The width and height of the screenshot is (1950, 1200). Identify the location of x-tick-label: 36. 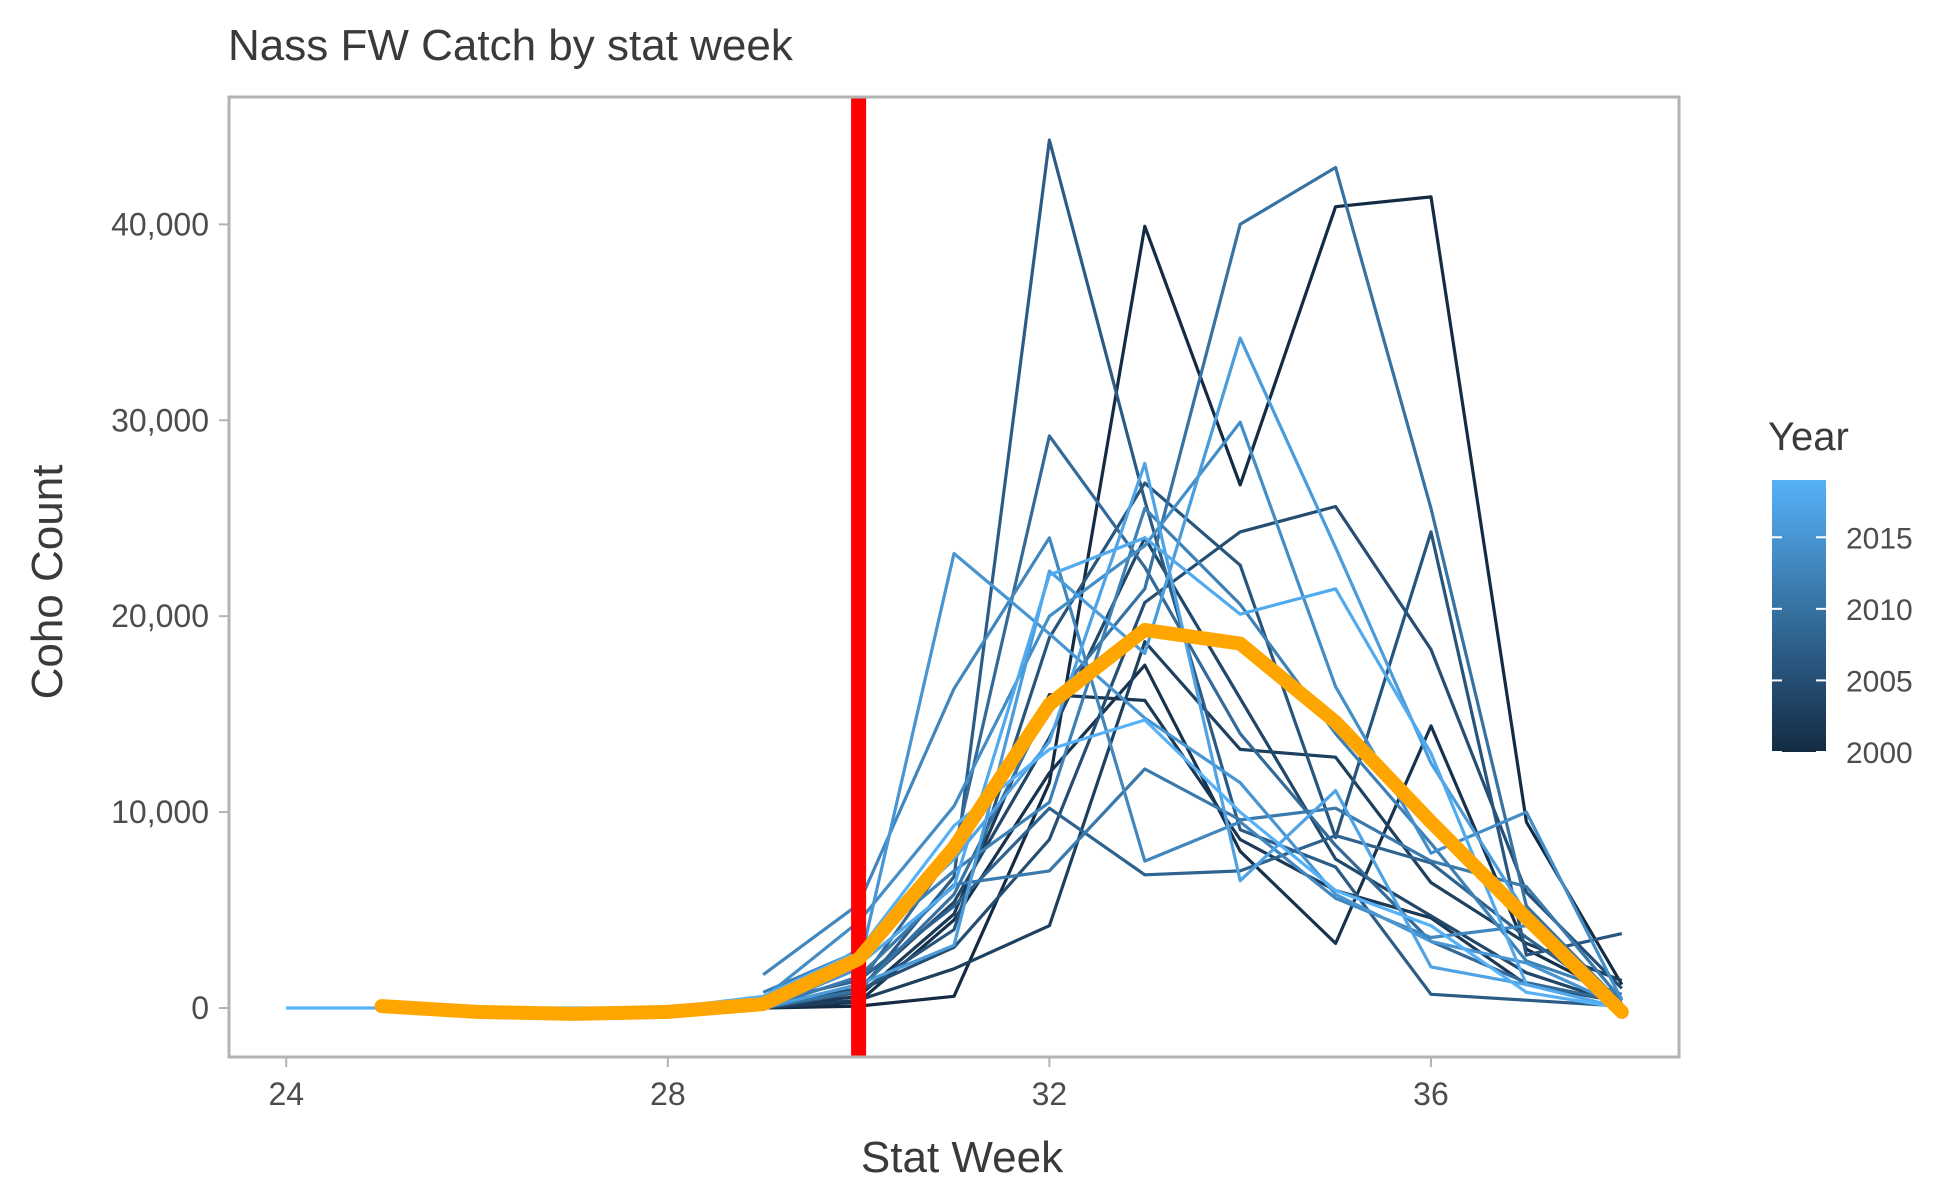
(1431, 1094).